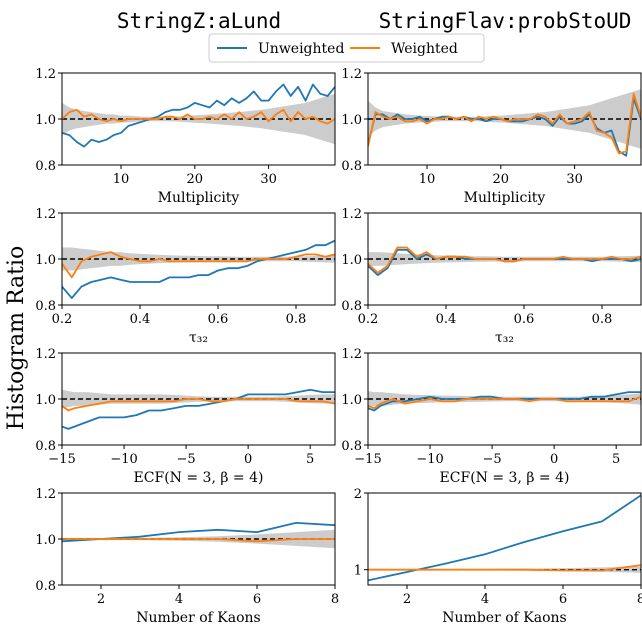  I want to click on x-tick-label: 0.4, so click(446, 319).